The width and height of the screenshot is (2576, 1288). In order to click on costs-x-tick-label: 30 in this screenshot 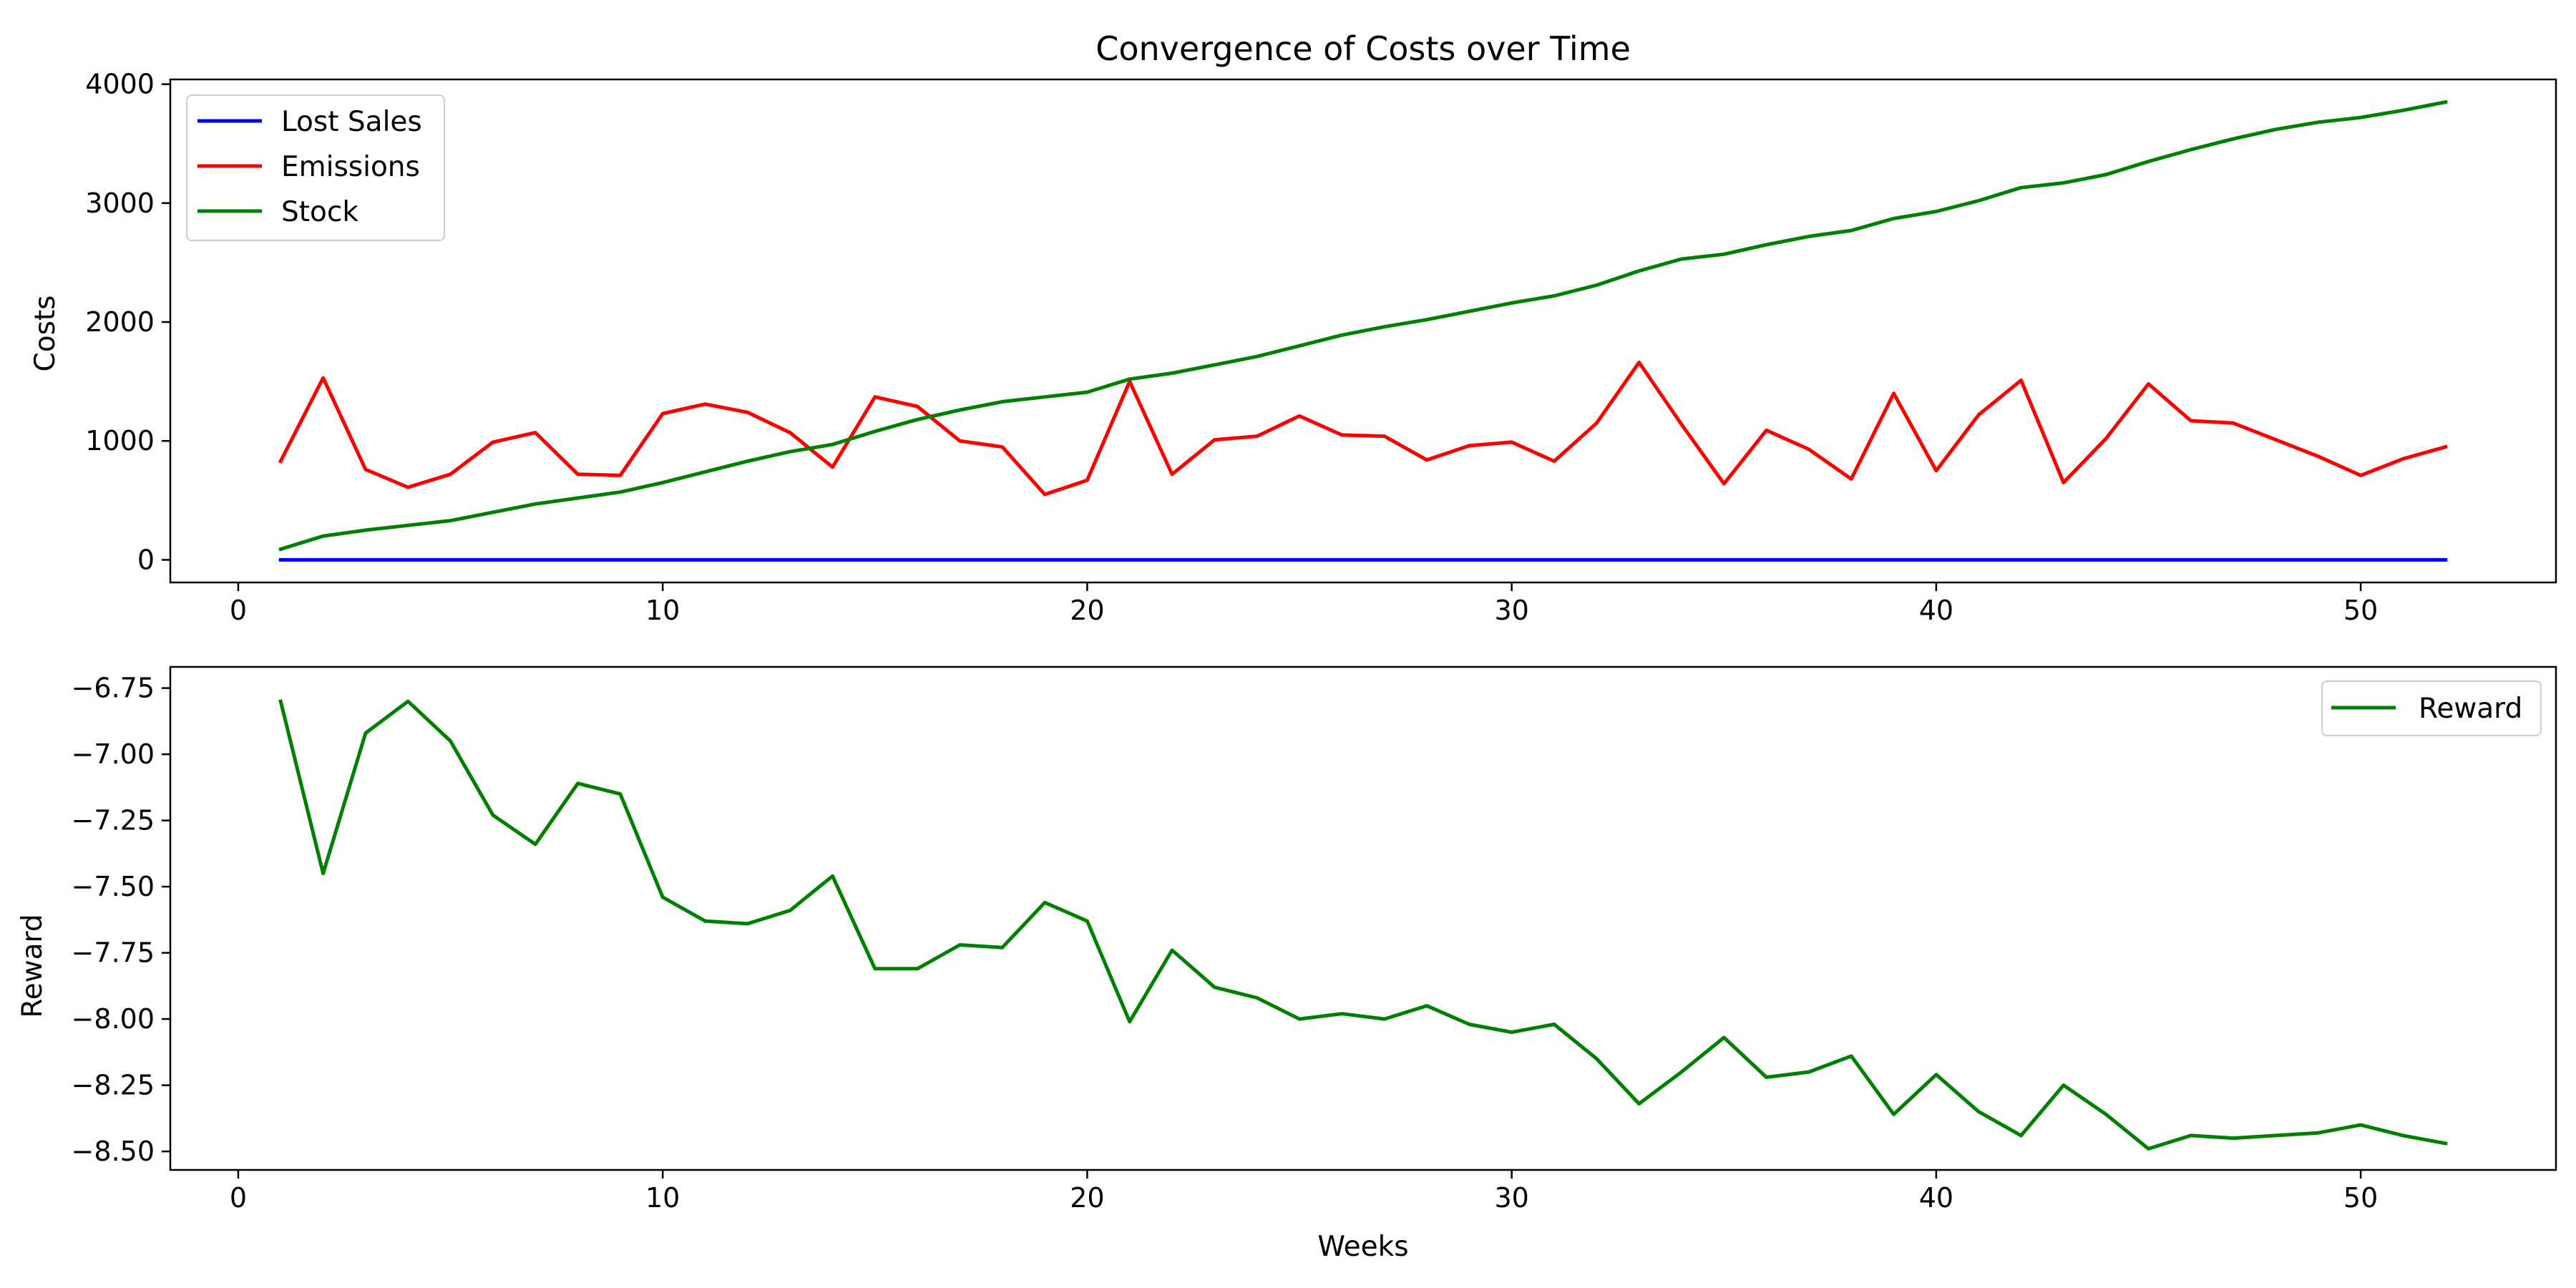, I will do `click(1511, 610)`.